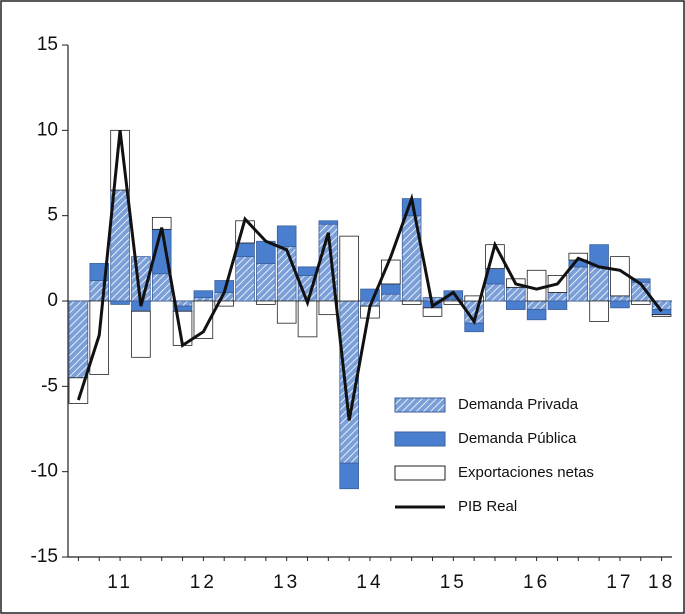 This screenshot has height=614, width=685. I want to click on x-tick-label: 18, so click(661, 582).